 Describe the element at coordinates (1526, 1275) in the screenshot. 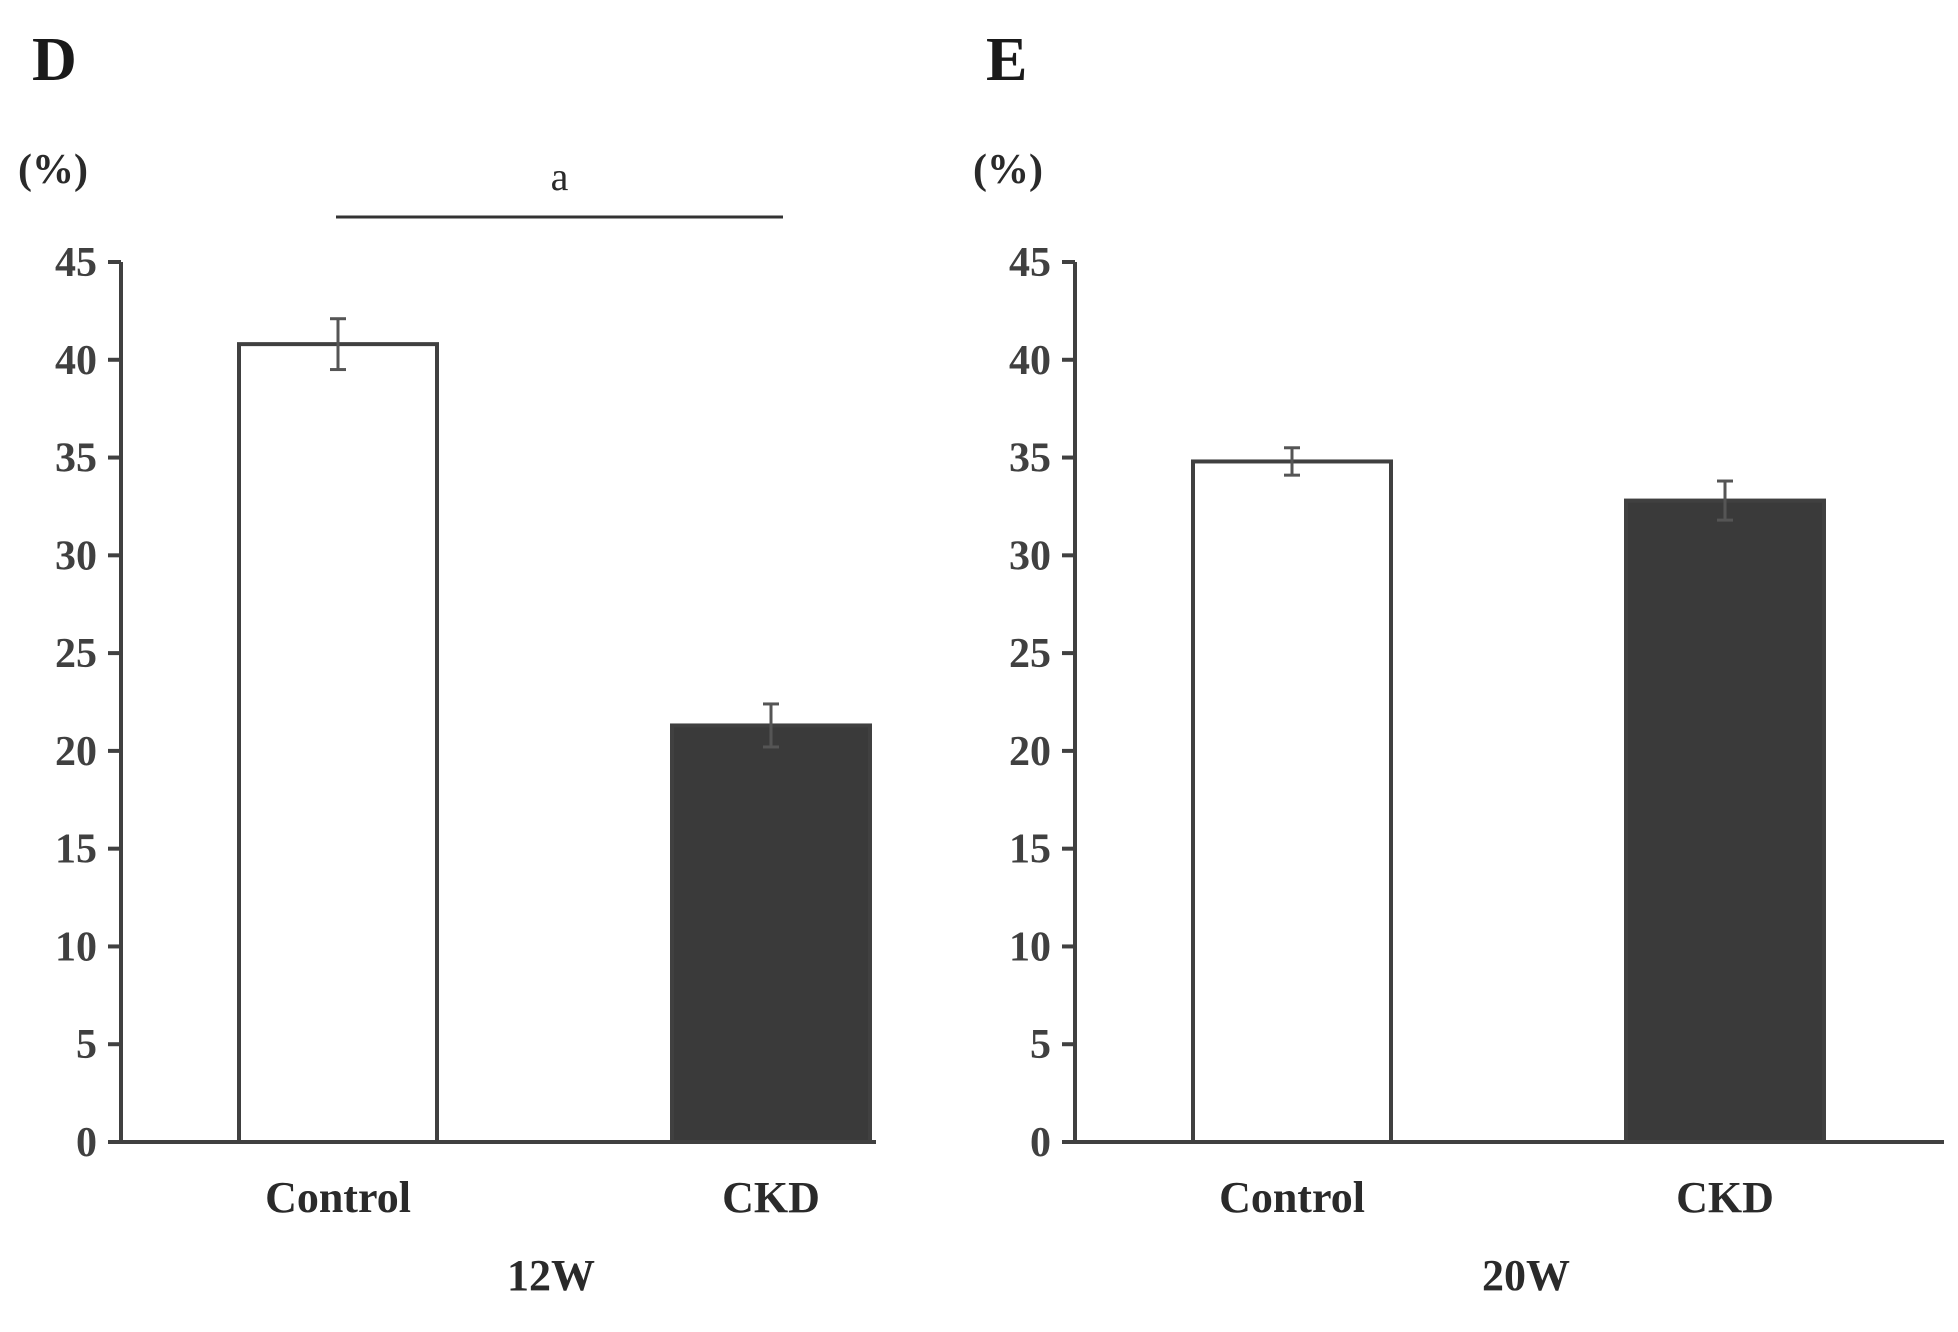

I see `x-axis-group-label: 20W` at that location.